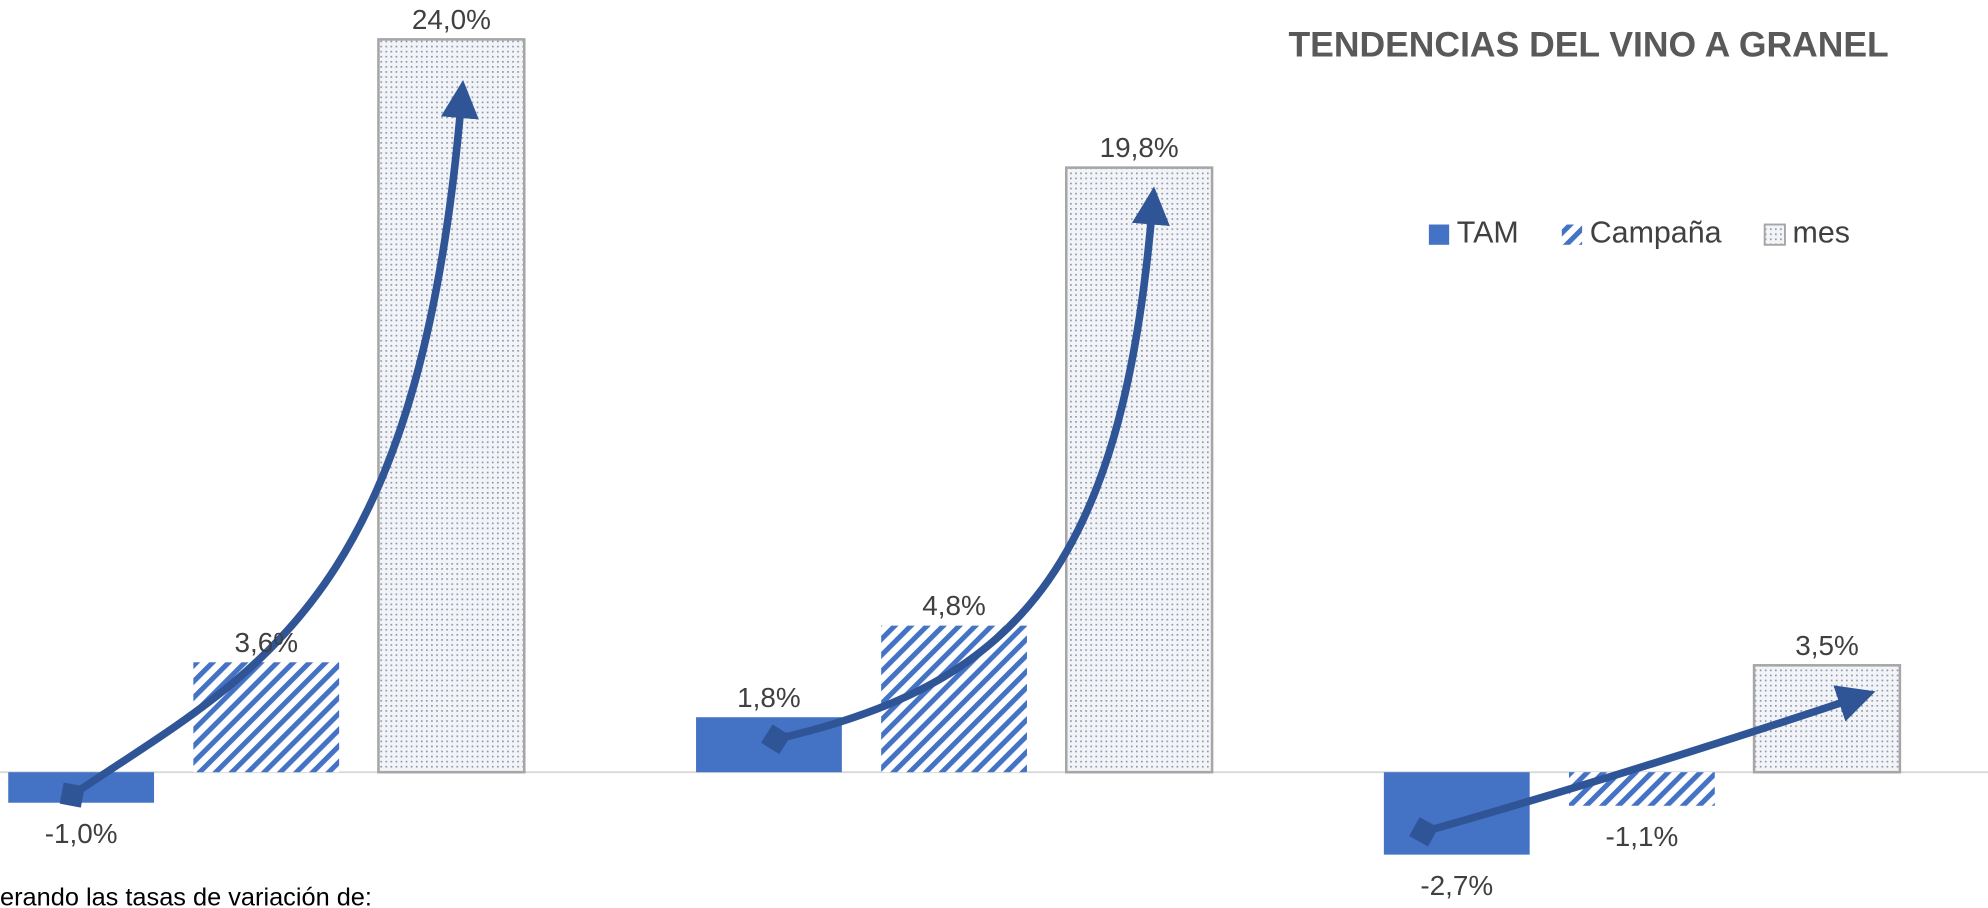  What do you see at coordinates (266, 642) in the screenshot?
I see `data-label: 3,6%` at bounding box center [266, 642].